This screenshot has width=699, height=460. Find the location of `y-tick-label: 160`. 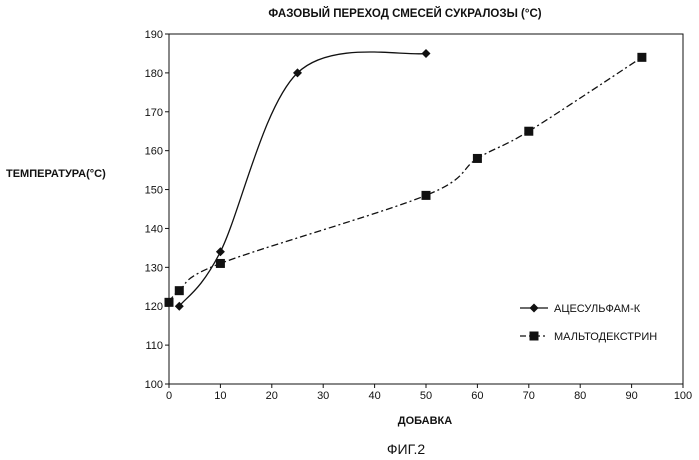

y-tick-label: 160 is located at coordinates (154, 152).